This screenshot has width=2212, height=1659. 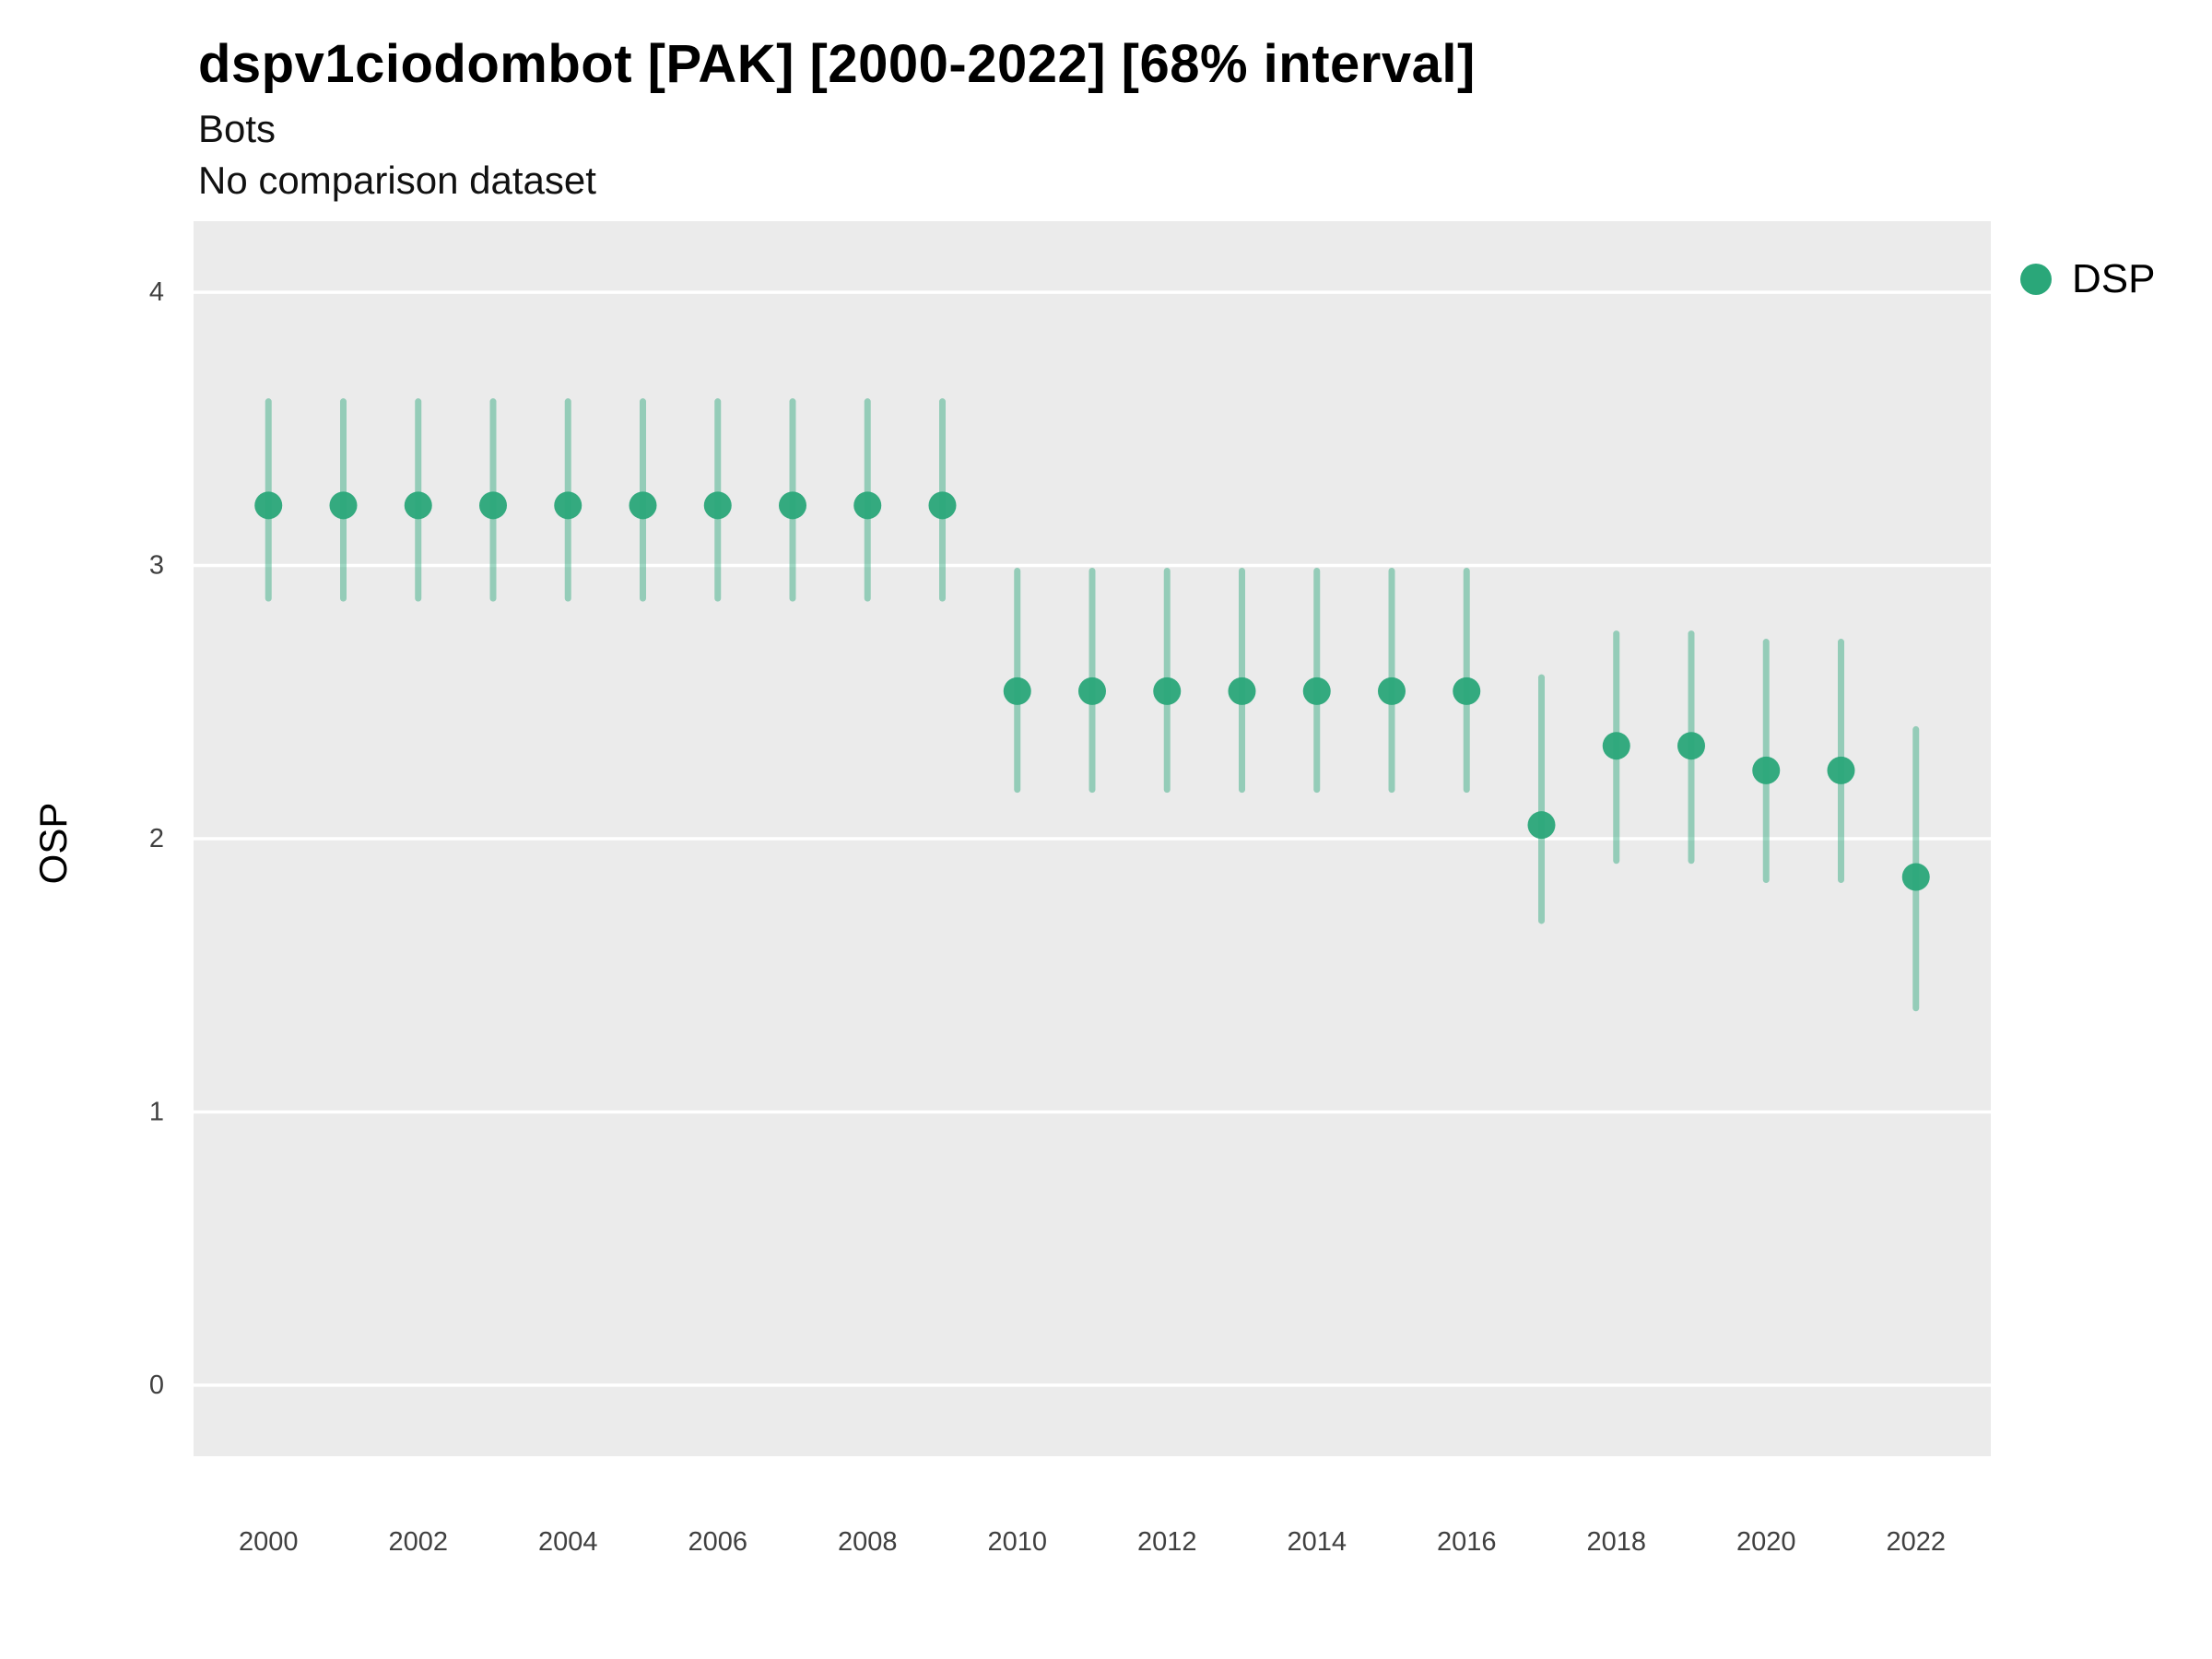 What do you see at coordinates (269, 1542) in the screenshot?
I see `x-tick-label: 2000` at bounding box center [269, 1542].